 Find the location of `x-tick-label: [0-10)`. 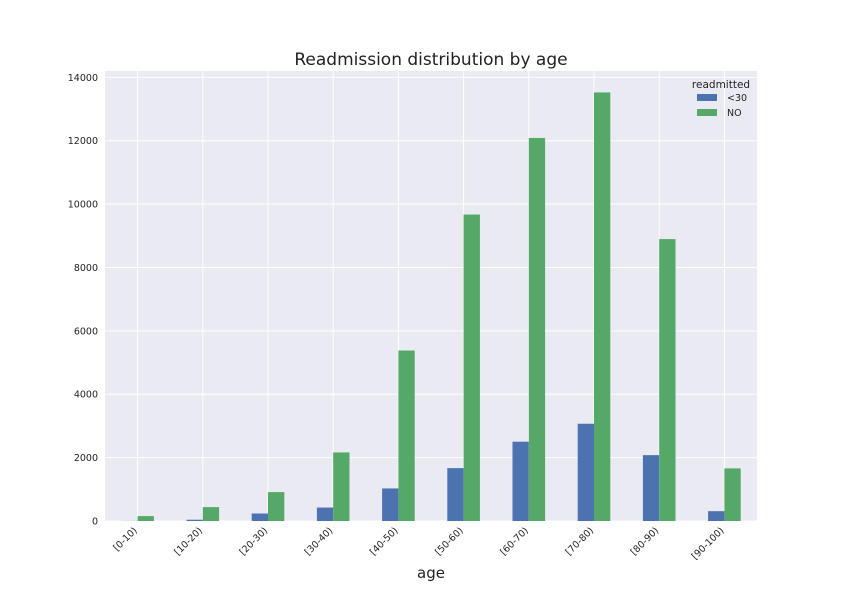

x-tick-label: [0-10) is located at coordinates (125, 539).